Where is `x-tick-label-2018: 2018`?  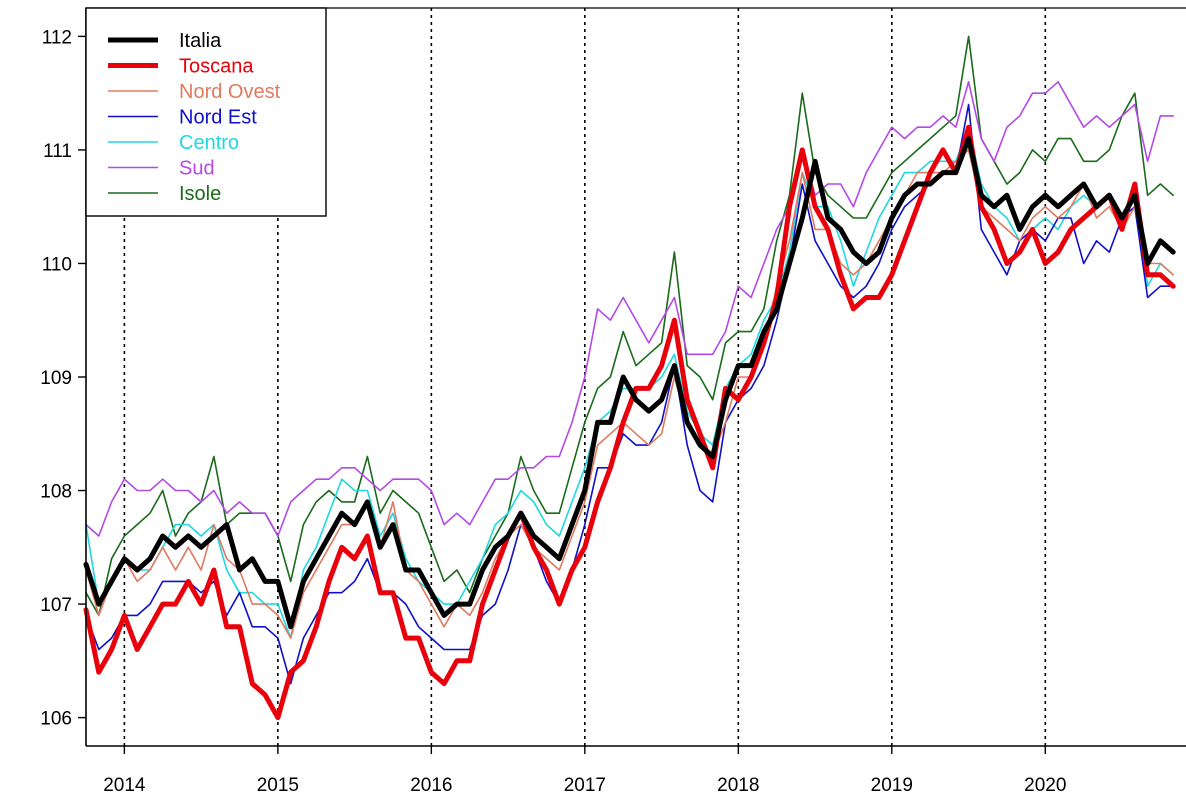
x-tick-label-2018: 2018 is located at coordinates (738, 785).